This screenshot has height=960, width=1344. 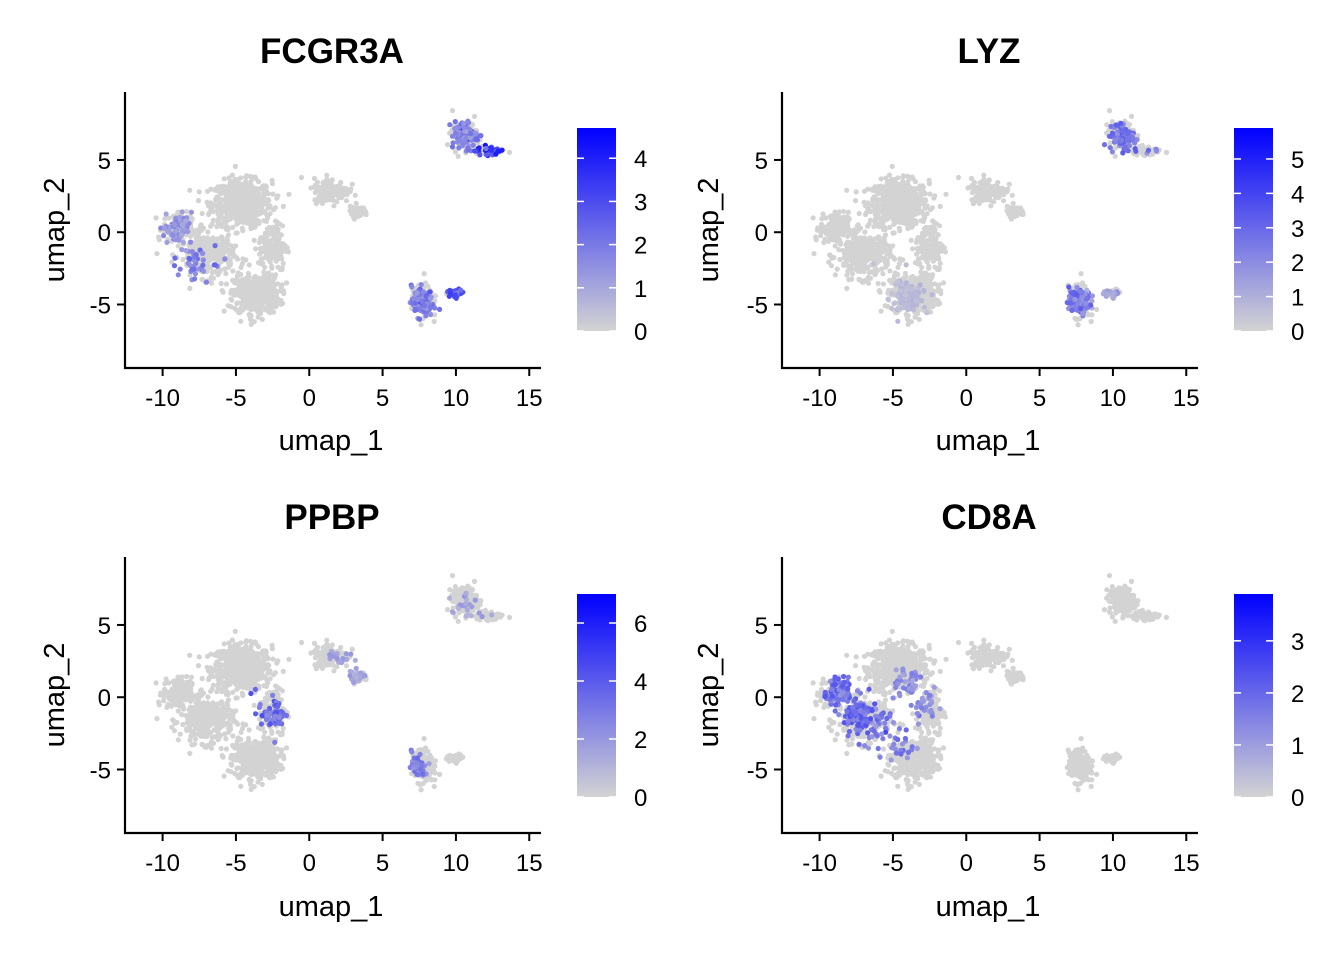 I want to click on y-axis-label: umap_2, so click(x=55, y=230).